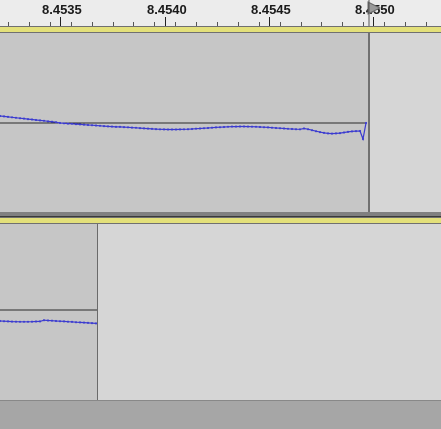  What do you see at coordinates (220, 214) in the screenshot?
I see `track-divider` at bounding box center [220, 214].